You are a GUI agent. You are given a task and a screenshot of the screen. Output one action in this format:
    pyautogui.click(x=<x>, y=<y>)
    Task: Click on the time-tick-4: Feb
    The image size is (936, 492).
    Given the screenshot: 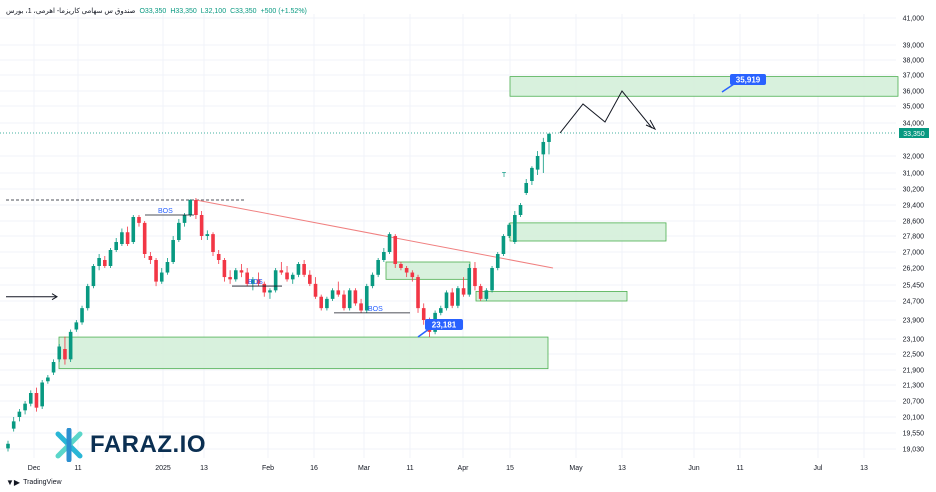 What is the action you would take?
    pyautogui.click(x=268, y=468)
    